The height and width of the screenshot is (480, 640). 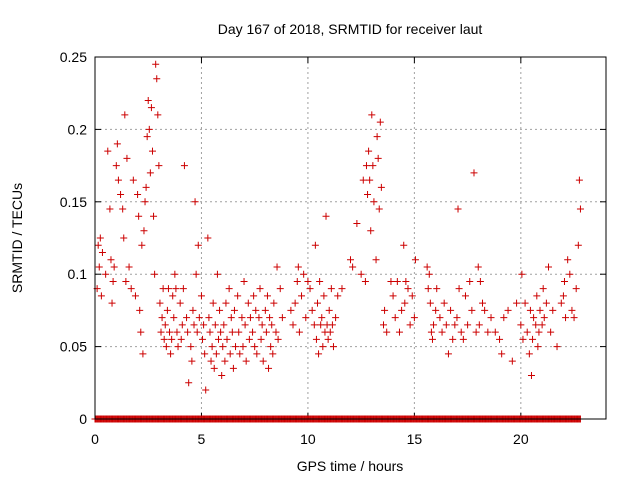 I want to click on y-axis-title: SRMTID / TECUs, so click(x=17, y=238).